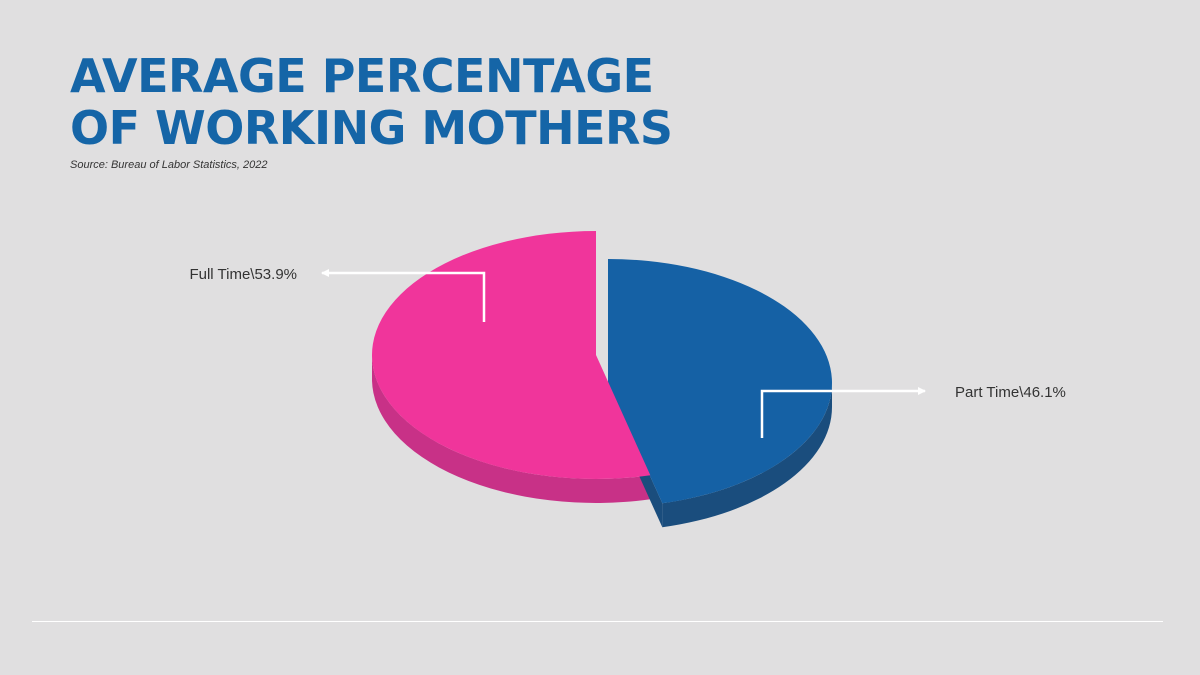 The width and height of the screenshot is (1200, 675). I want to click on full-time-slice, so click(511, 355).